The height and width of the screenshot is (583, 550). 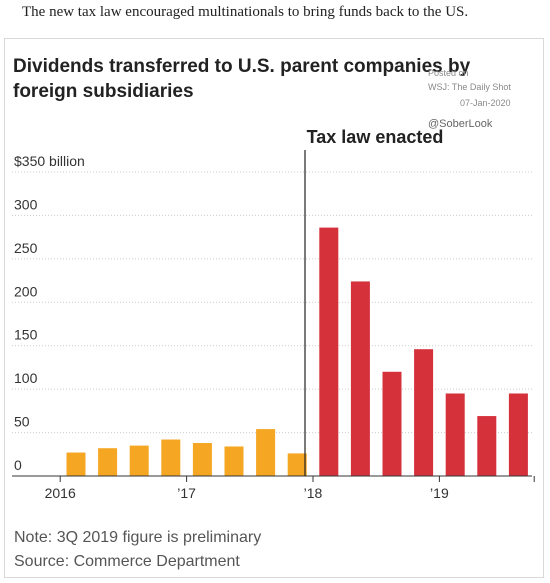 What do you see at coordinates (439, 493) in the screenshot?
I see `x-tick-label: ’19` at bounding box center [439, 493].